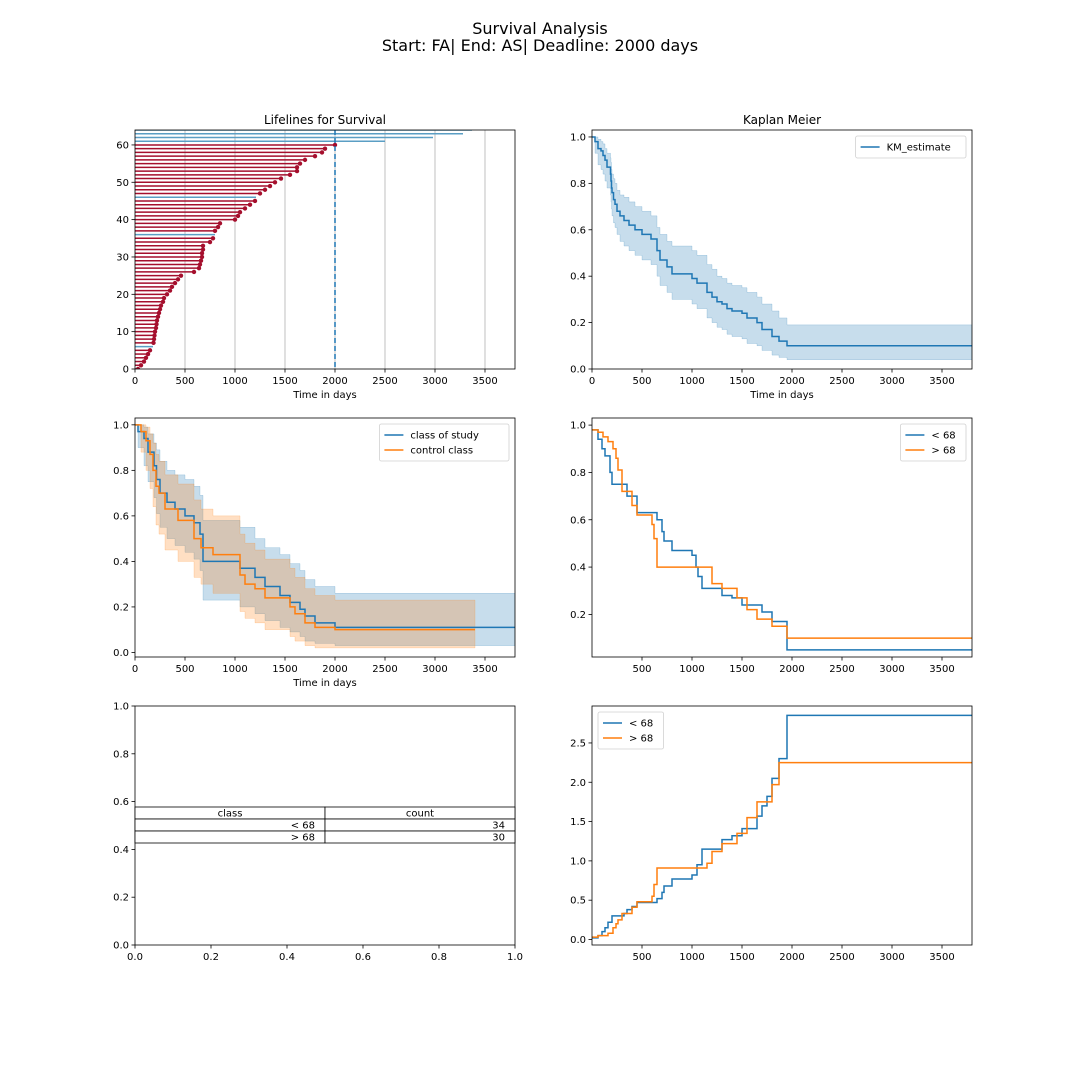 The height and width of the screenshot is (1080, 1080). I want to click on lifelines-frame, so click(325, 249).